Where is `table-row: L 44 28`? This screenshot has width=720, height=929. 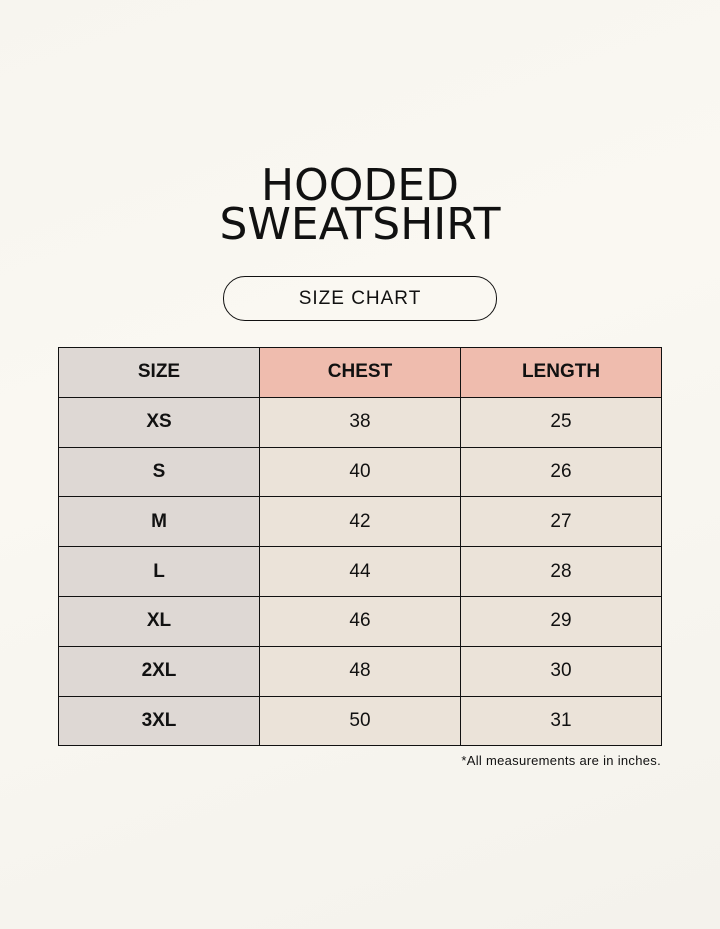
table-row: L 44 28 is located at coordinates (360, 571).